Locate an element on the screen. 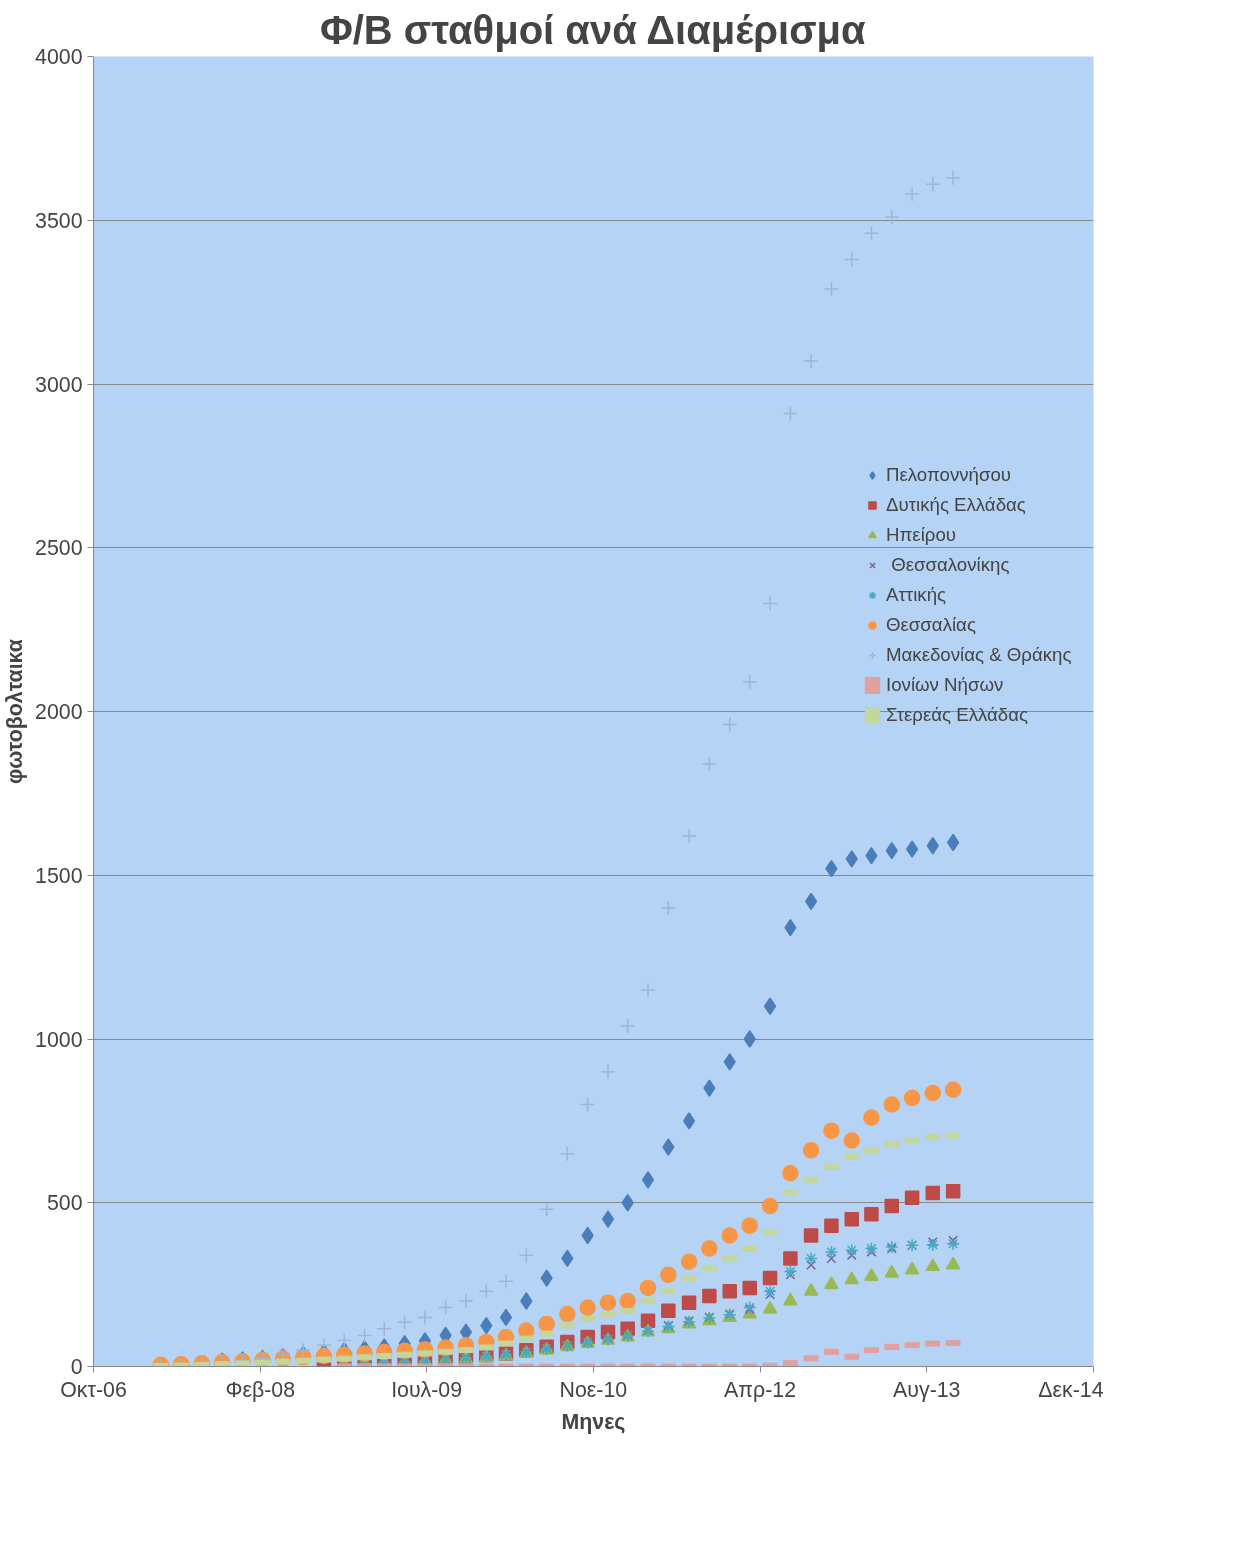 The width and height of the screenshot is (1236, 1555). legend-label: Ηπείρου is located at coordinates (921, 535).